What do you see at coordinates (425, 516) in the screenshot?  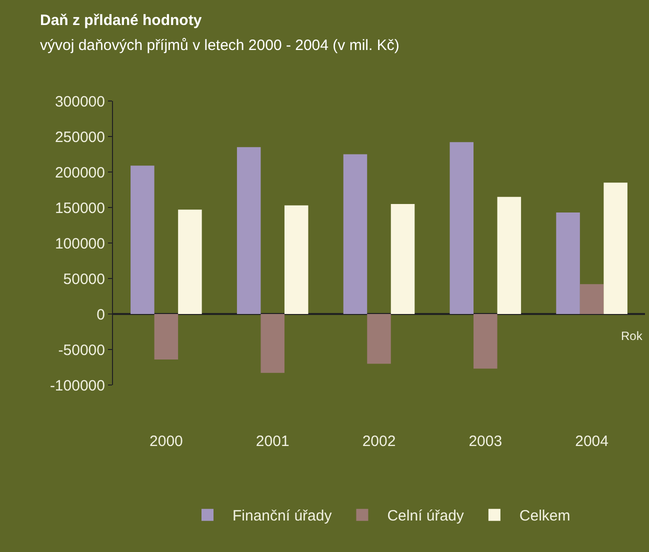 I see `legend-label: Celní úřady` at bounding box center [425, 516].